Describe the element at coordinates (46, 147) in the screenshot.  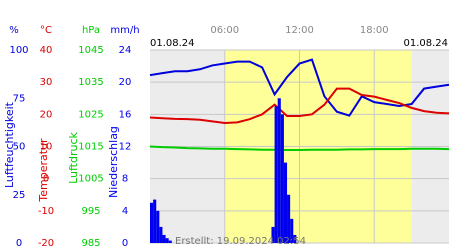
I see `y-tick-label: 10` at that location.